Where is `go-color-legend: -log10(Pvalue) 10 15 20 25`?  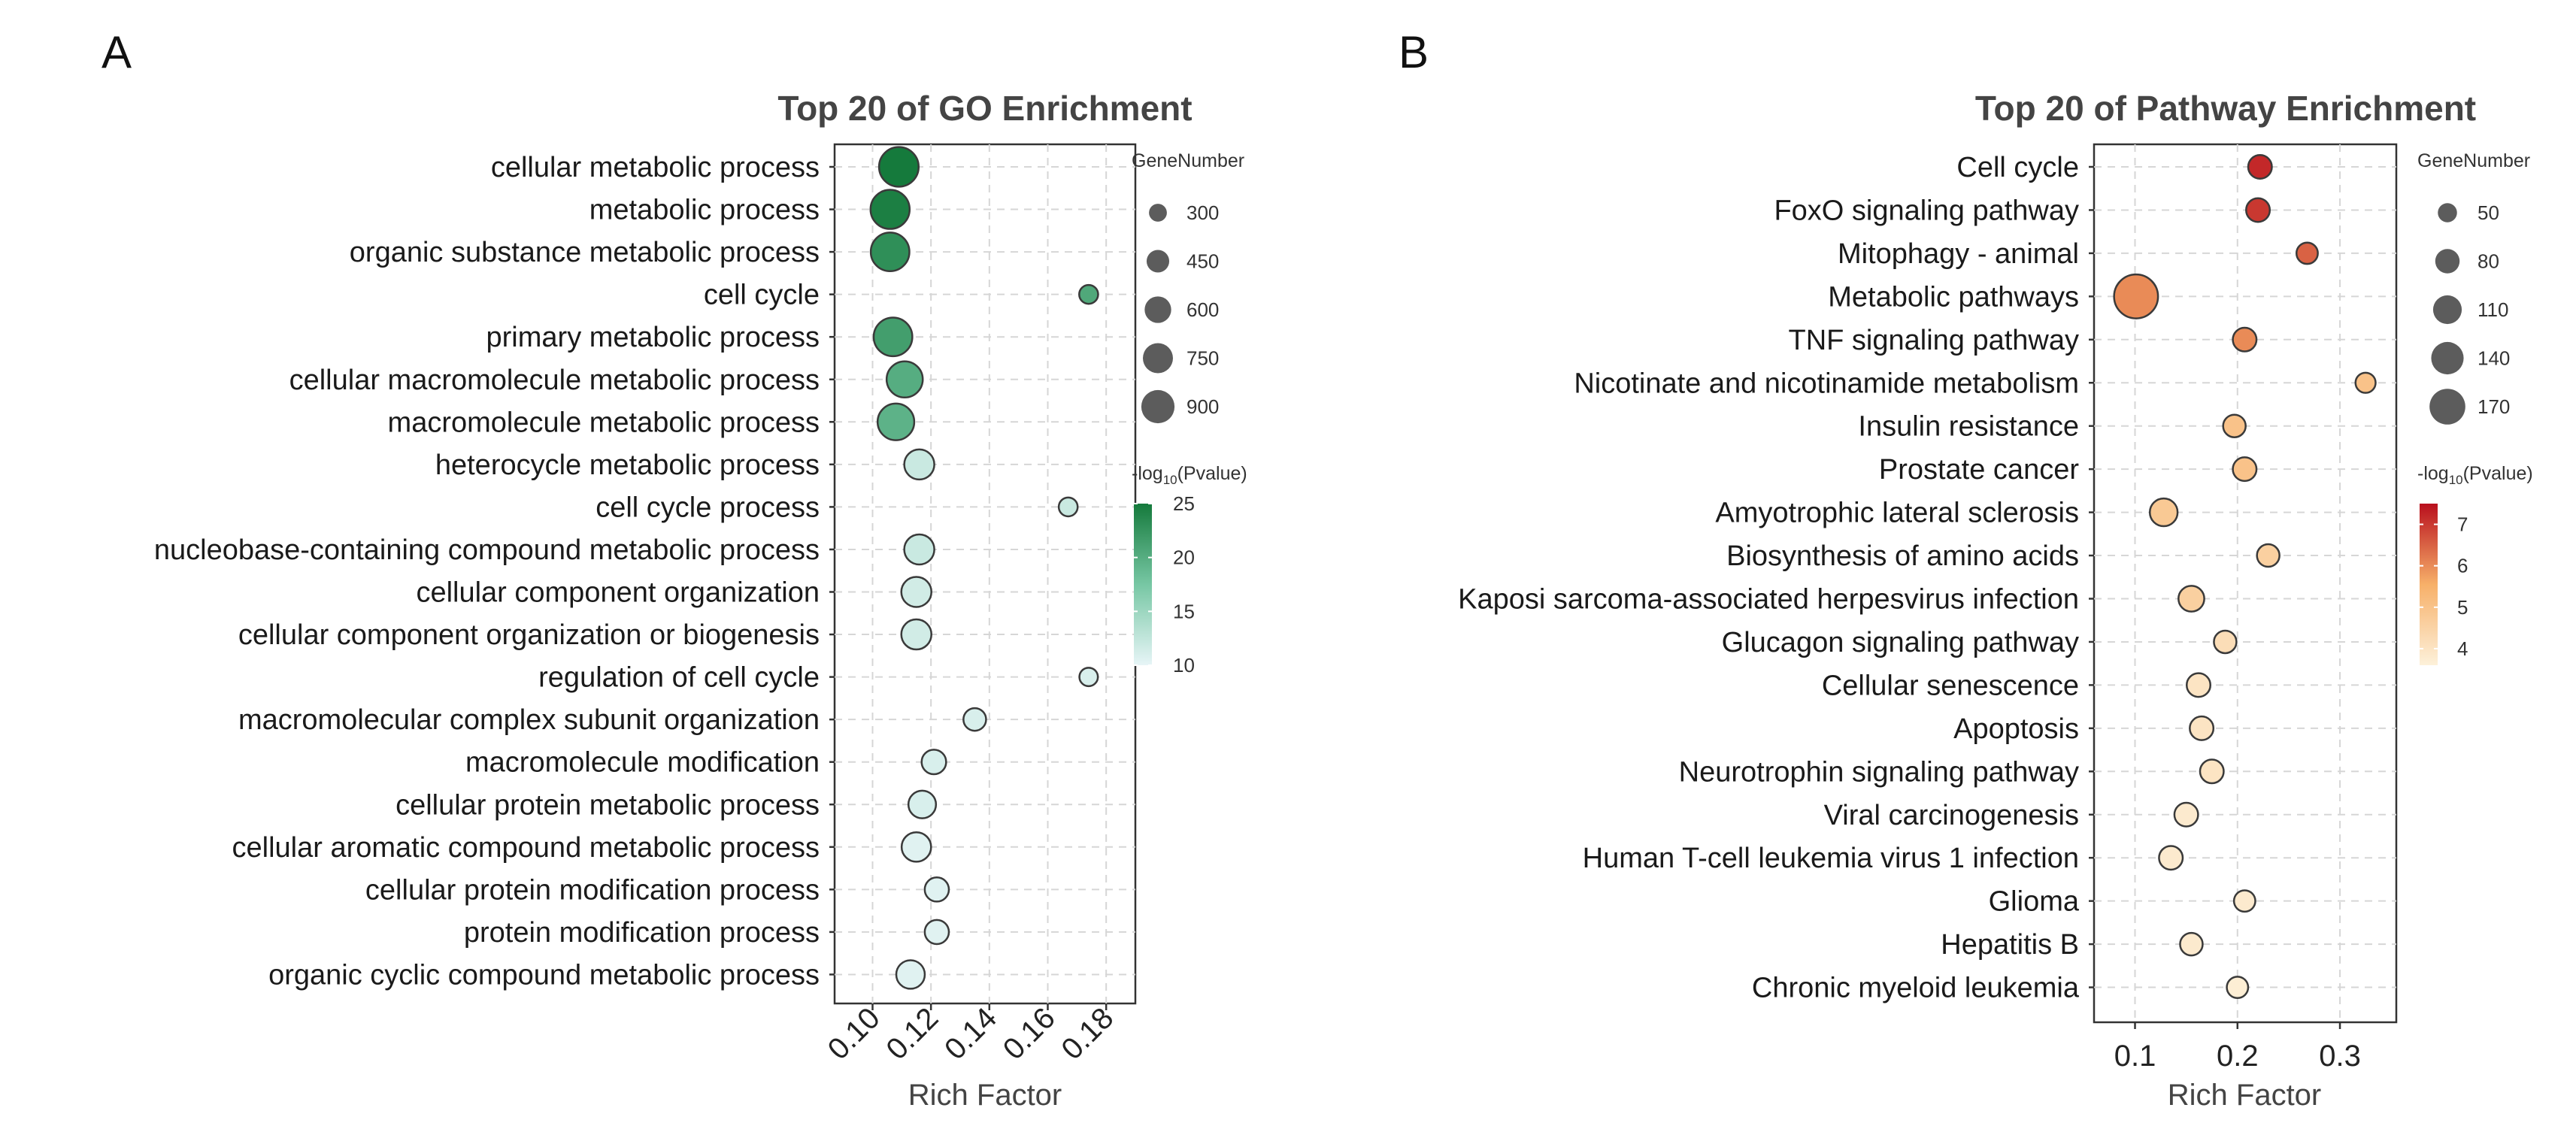 go-color-legend: -log10(Pvalue) 10 15 20 25 is located at coordinates (1189, 569).